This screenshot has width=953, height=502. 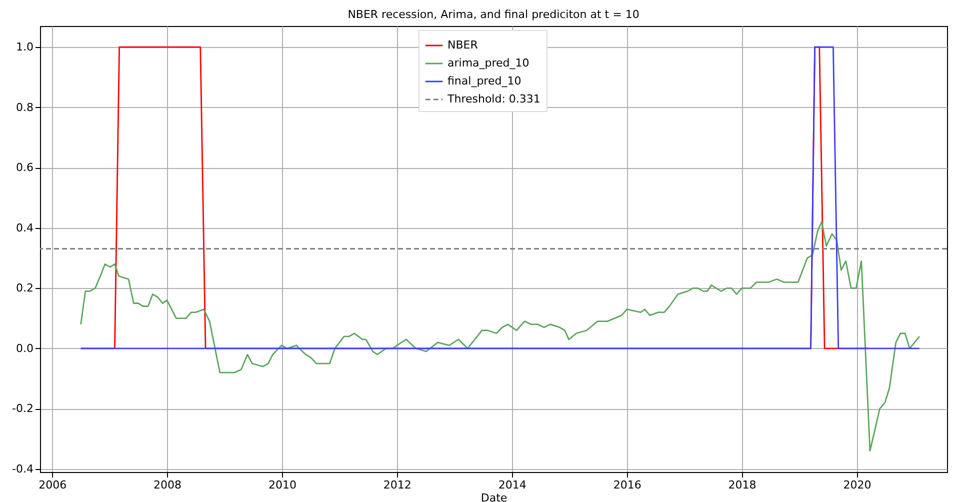 I want to click on x-tick-label: 2016, so click(x=627, y=485).